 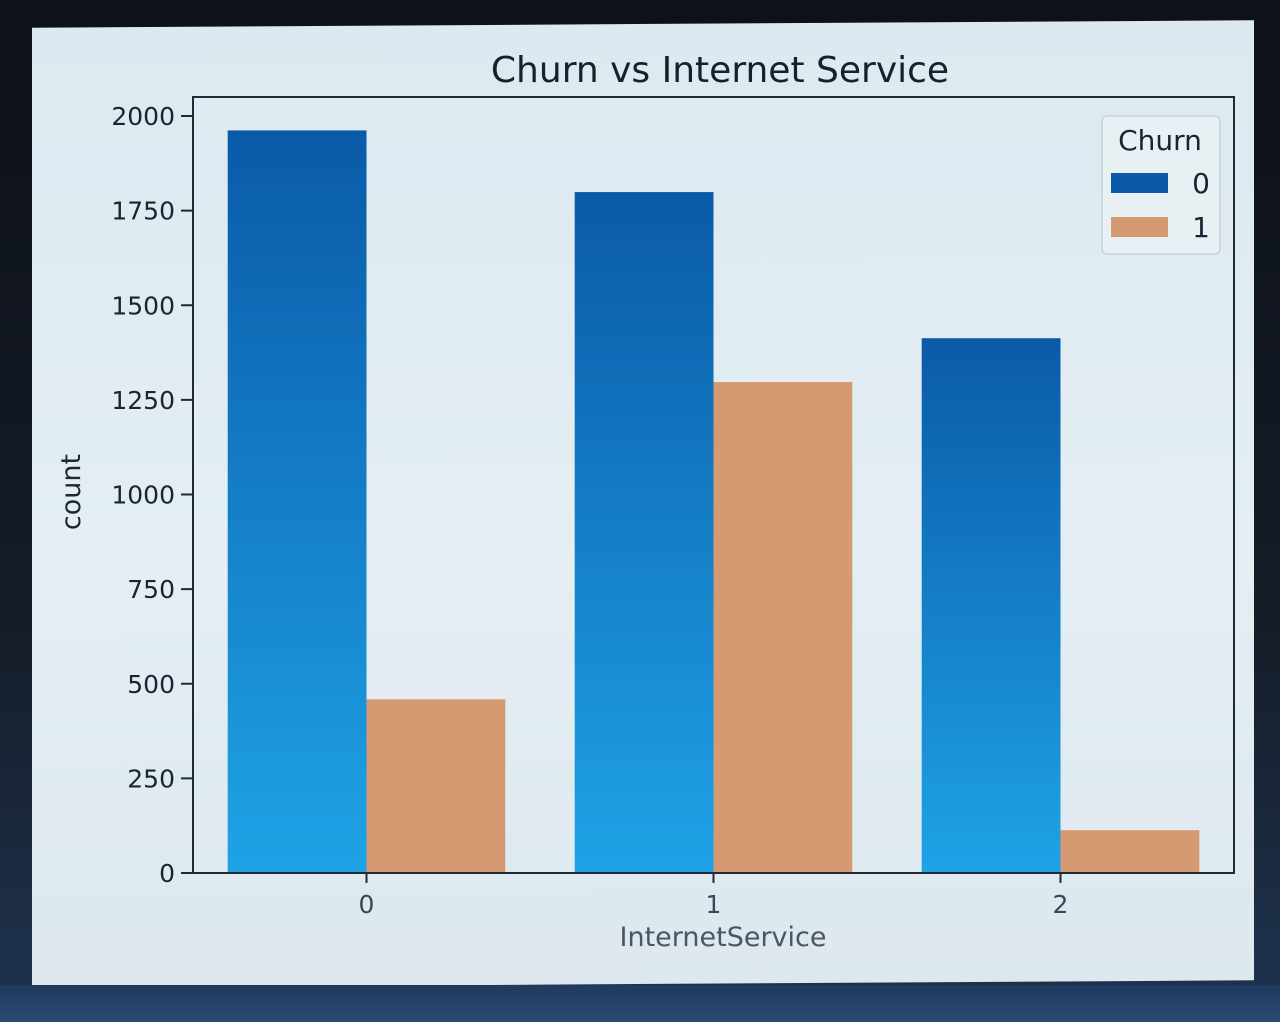 I want to click on y-tick-label: 2000, so click(x=143, y=116).